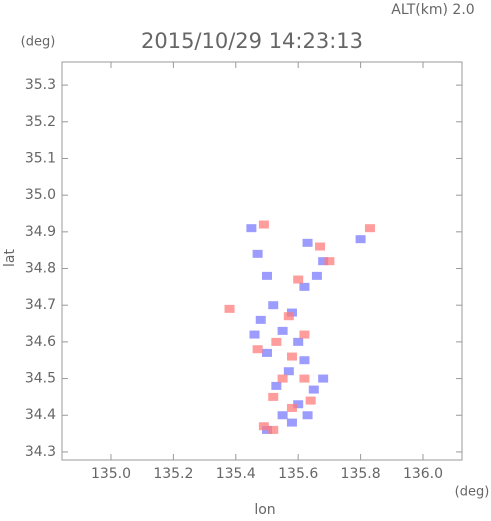  Describe the element at coordinates (40, 195) in the screenshot. I see `y-tick-label: 35.0` at that location.